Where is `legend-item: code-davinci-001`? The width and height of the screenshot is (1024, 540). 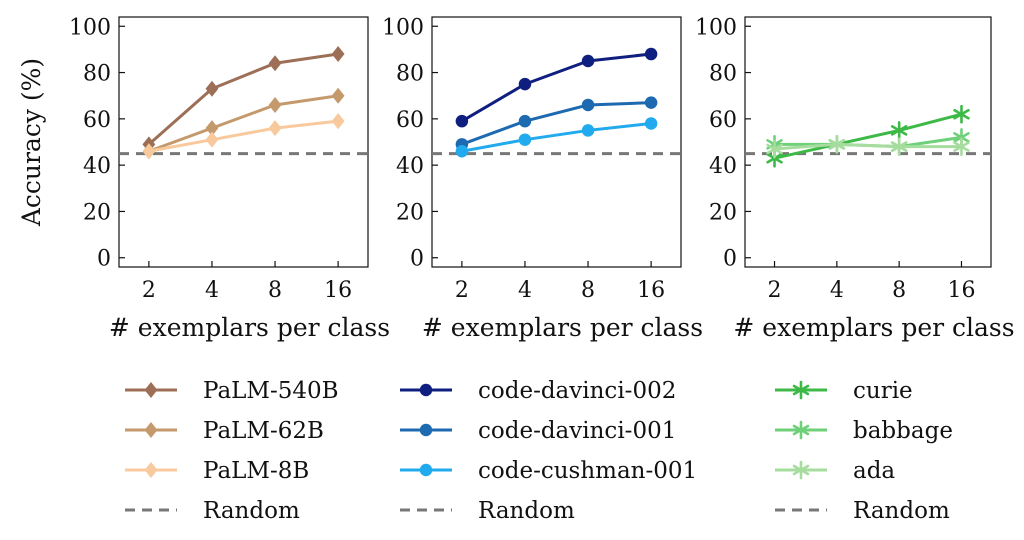
legend-item: code-davinci-001 is located at coordinates (538, 431).